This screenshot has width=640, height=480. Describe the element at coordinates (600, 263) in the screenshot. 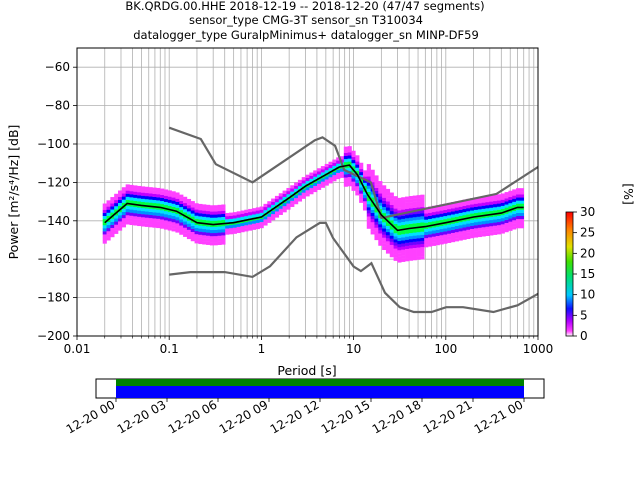

I see `colorbar: 0 5 10 15 20 25 30 [%]` at that location.